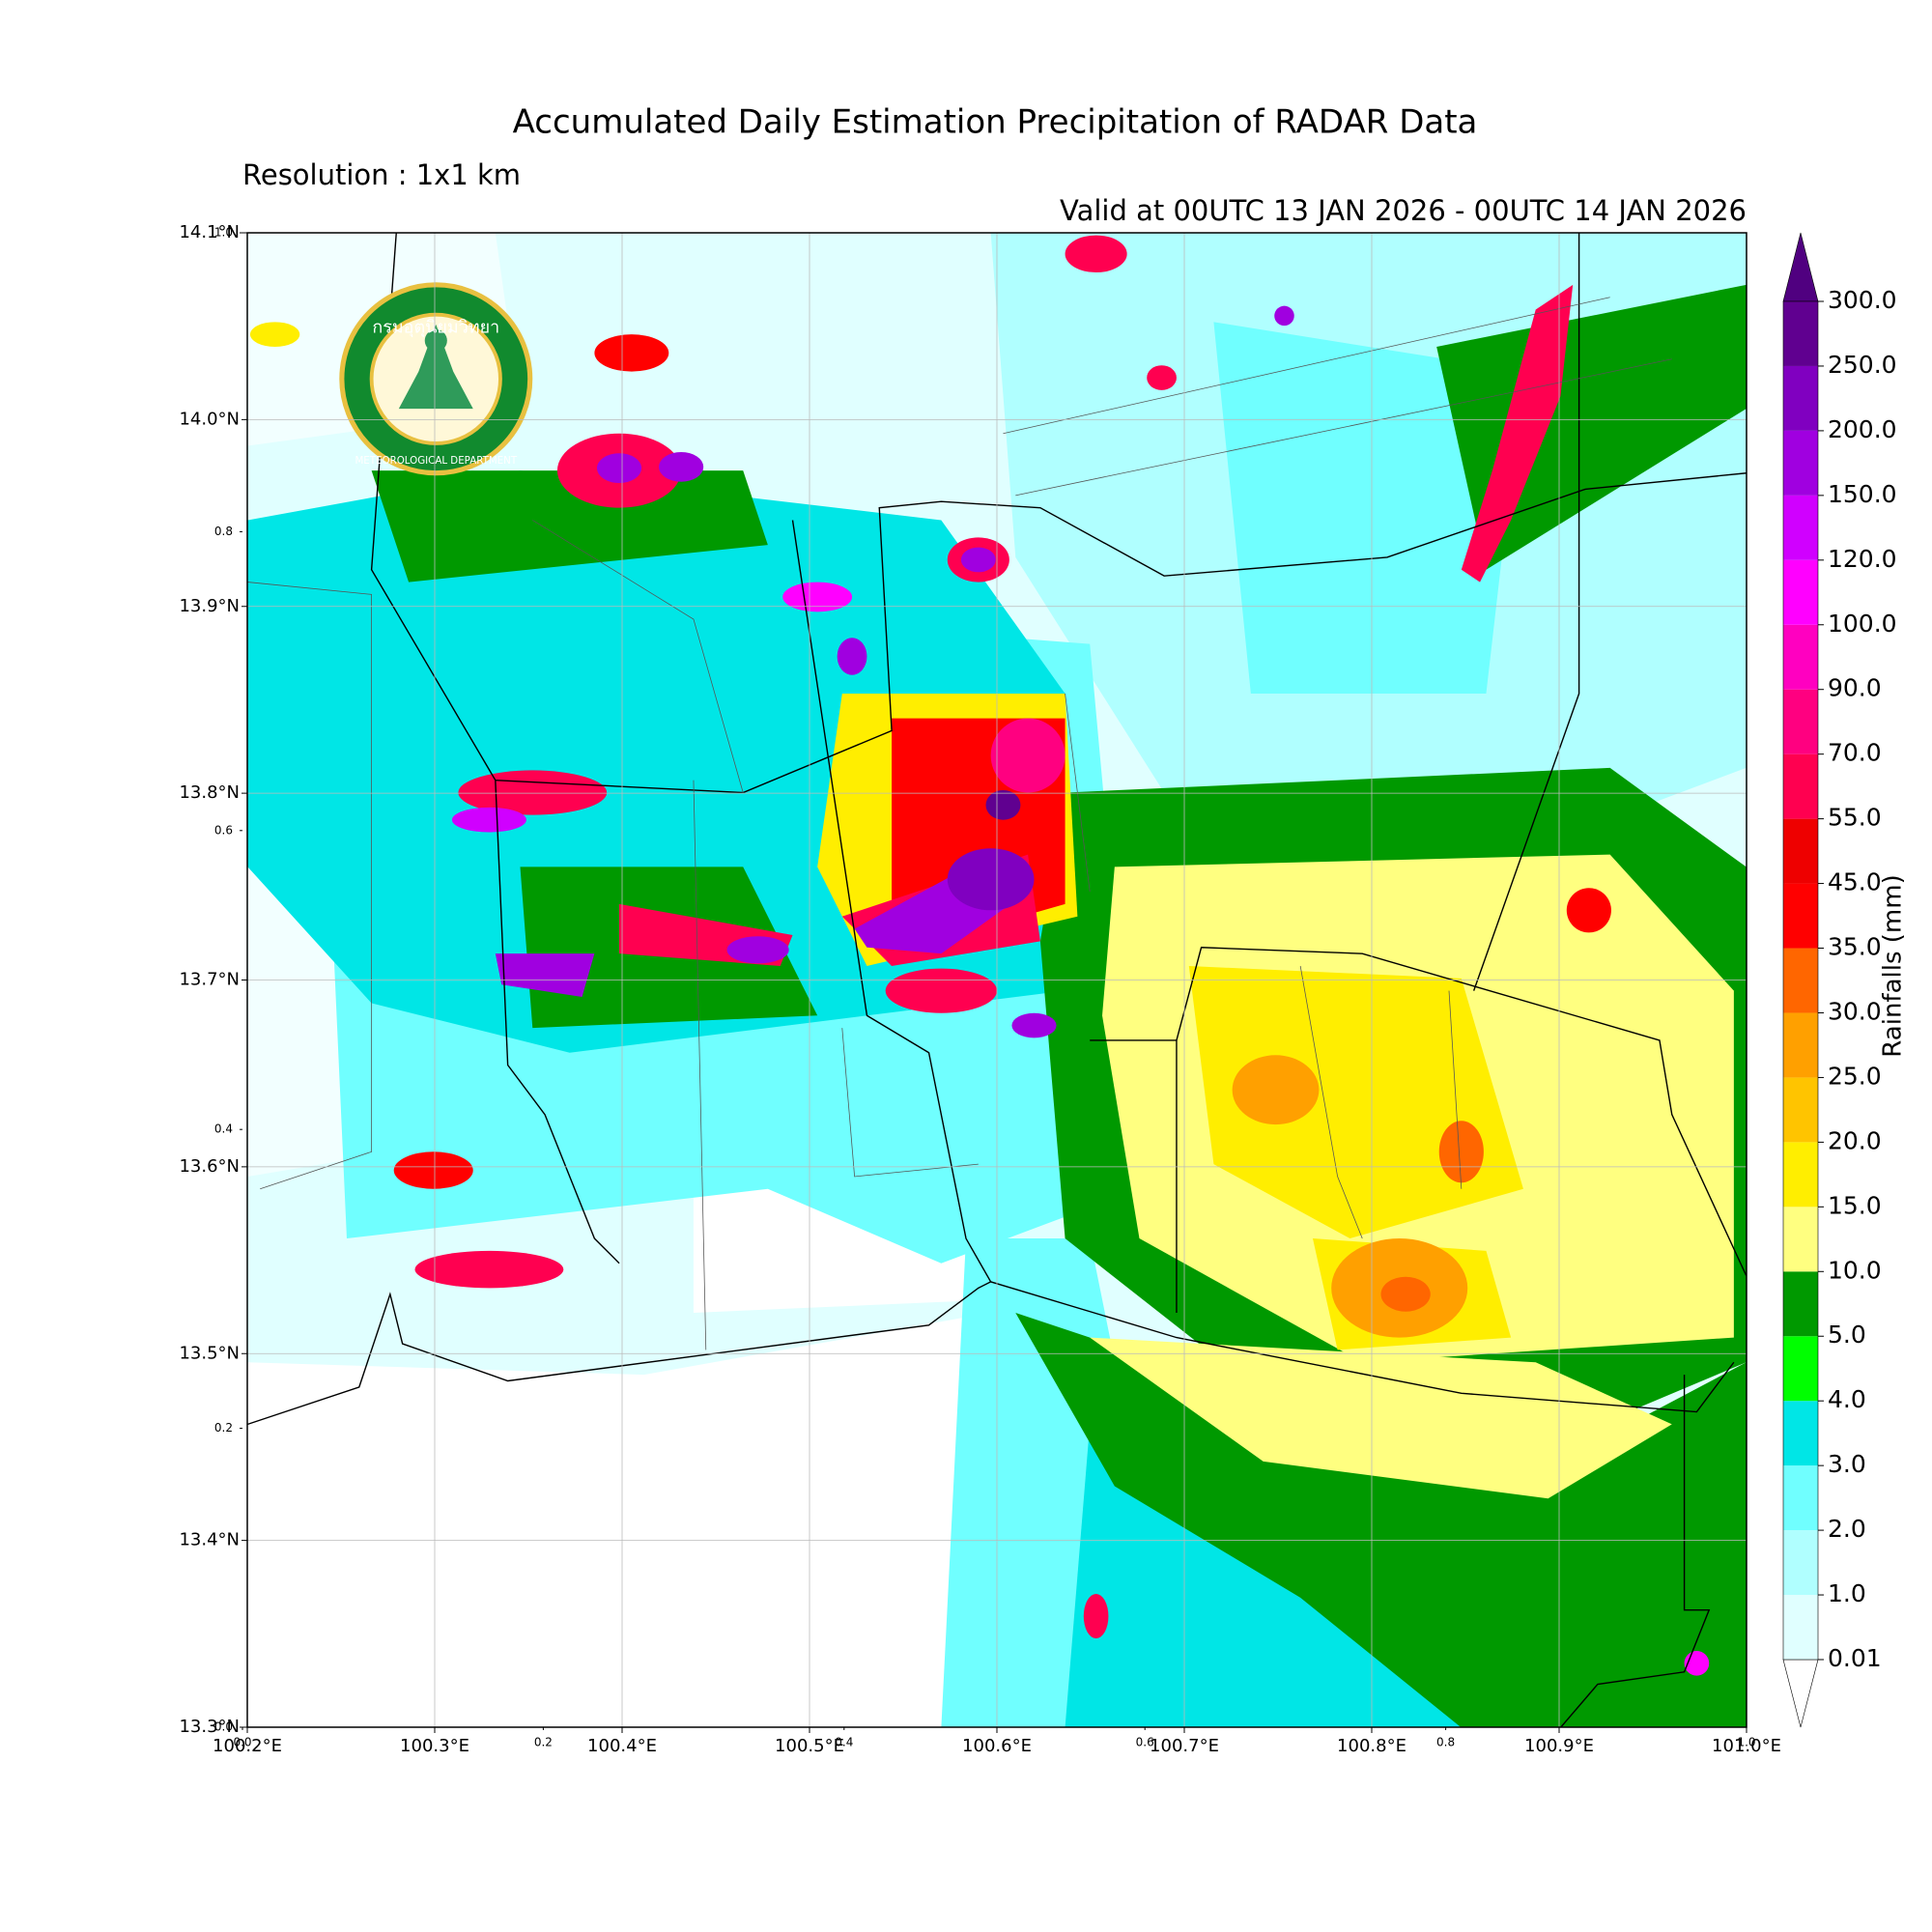 This screenshot has width=1932, height=1932. What do you see at coordinates (1855, 1205) in the screenshot?
I see `colorbar-tick-label: 15.0` at bounding box center [1855, 1205].